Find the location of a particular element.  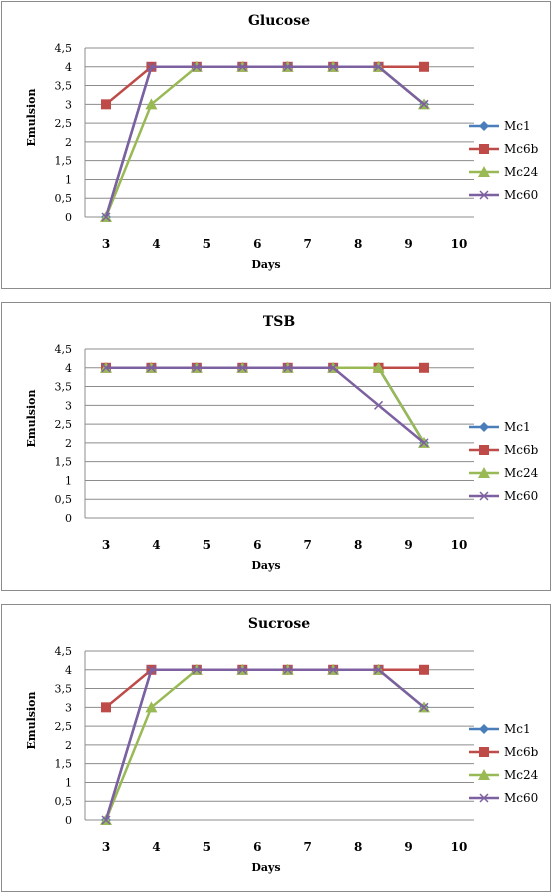

chart-title: Sucrose is located at coordinates (279, 624).